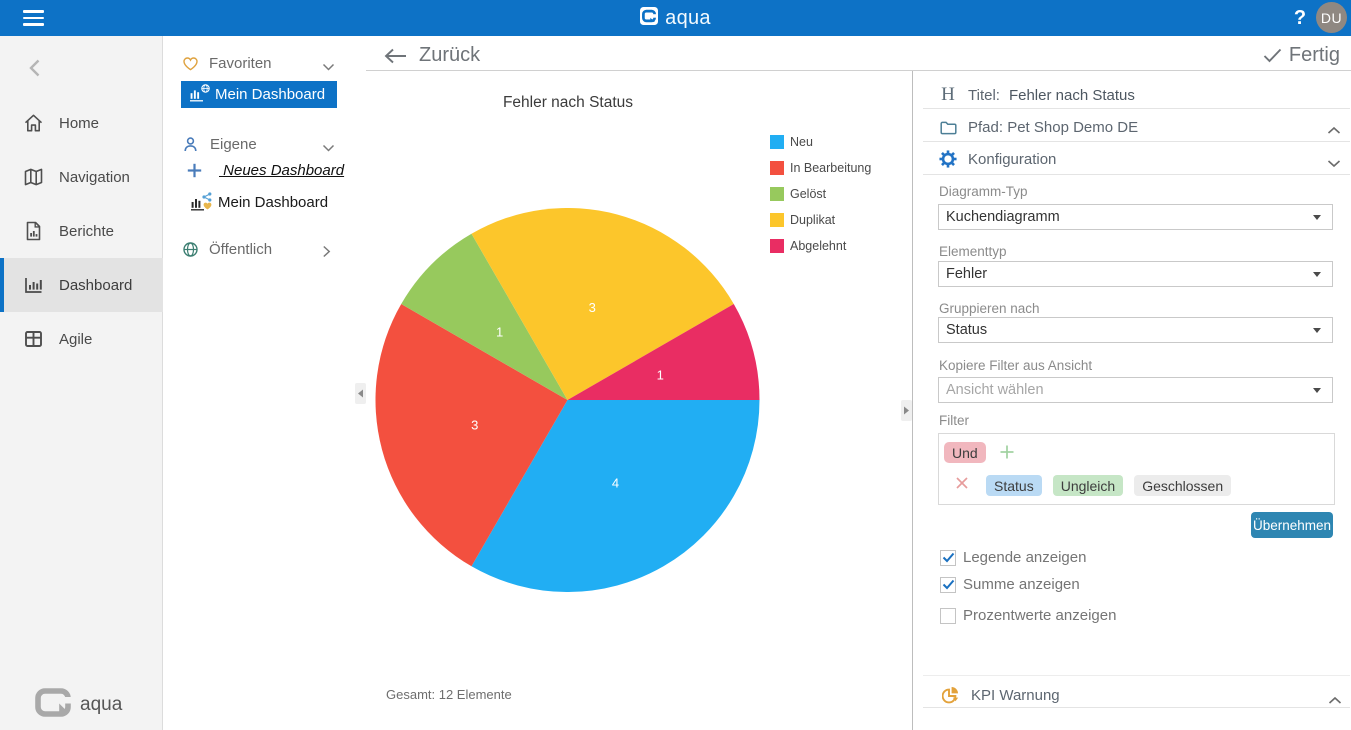 This screenshot has height=730, width=1351. Describe the element at coordinates (33, 285) in the screenshot. I see `bar-chart-icon` at that location.